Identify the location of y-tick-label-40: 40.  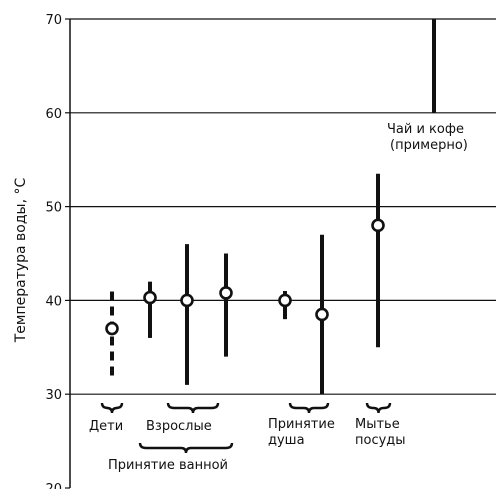
(53, 301).